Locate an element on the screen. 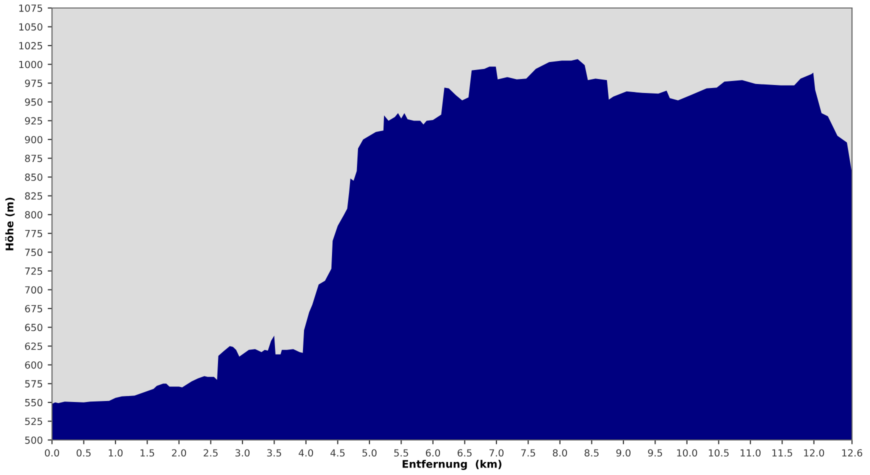 The height and width of the screenshot is (475, 870). y-tick-label: 525 is located at coordinates (33, 422).